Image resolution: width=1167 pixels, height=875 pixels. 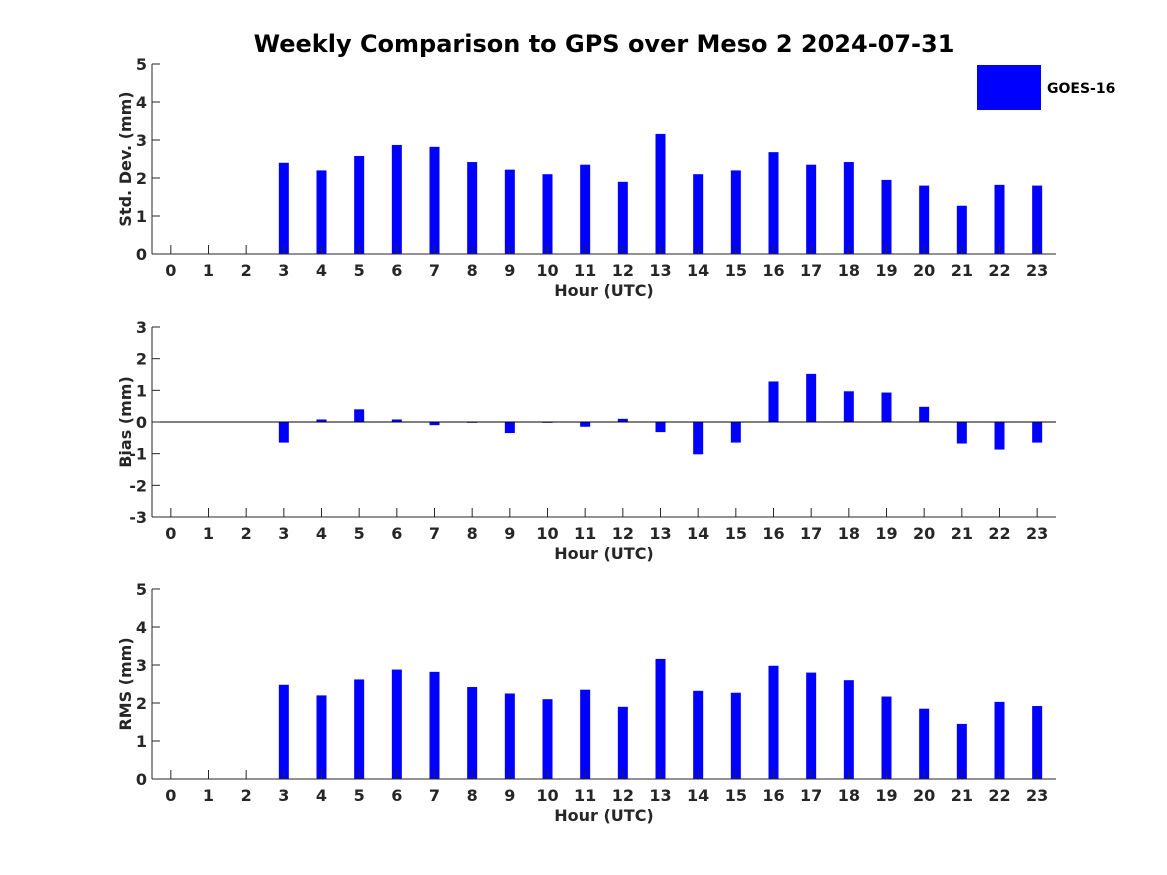 What do you see at coordinates (321, 533) in the screenshot?
I see `x-tick-label: 4` at bounding box center [321, 533].